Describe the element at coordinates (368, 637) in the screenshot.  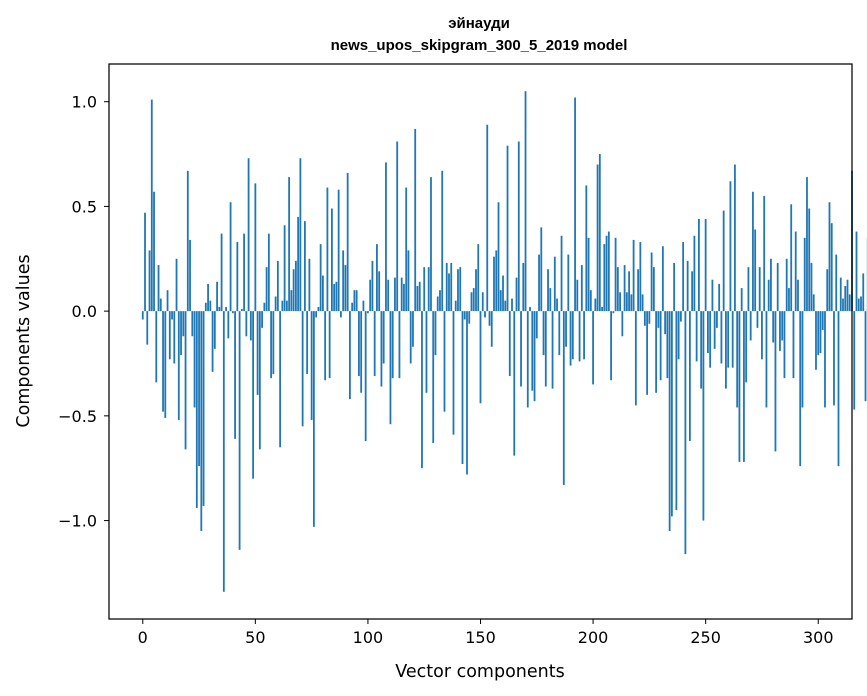
I see `x-tick-label: 100` at that location.